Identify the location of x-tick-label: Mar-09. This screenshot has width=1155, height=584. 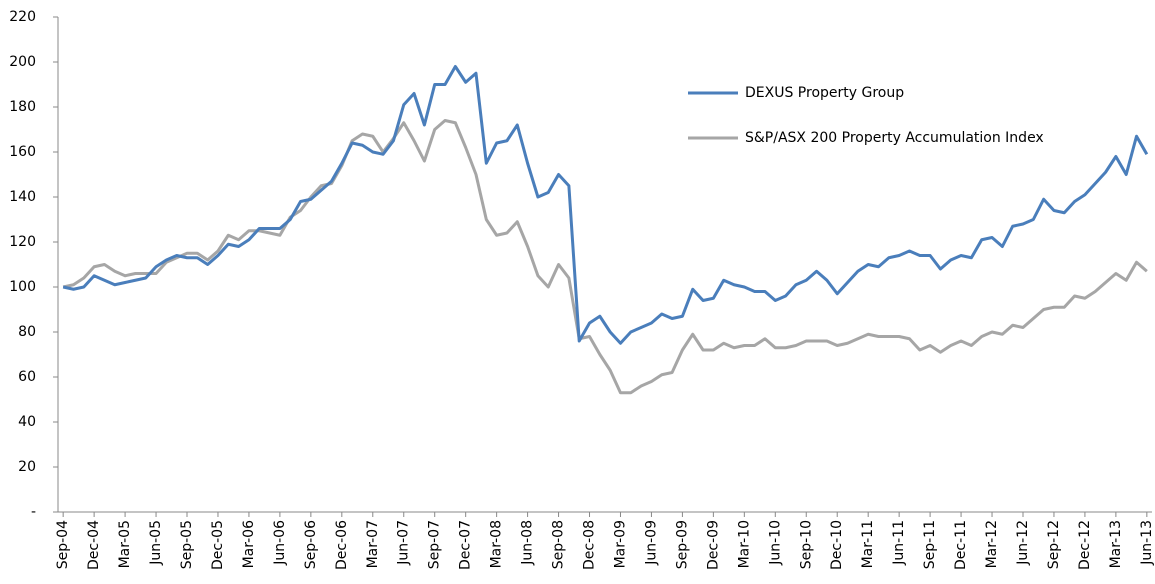
(620, 544).